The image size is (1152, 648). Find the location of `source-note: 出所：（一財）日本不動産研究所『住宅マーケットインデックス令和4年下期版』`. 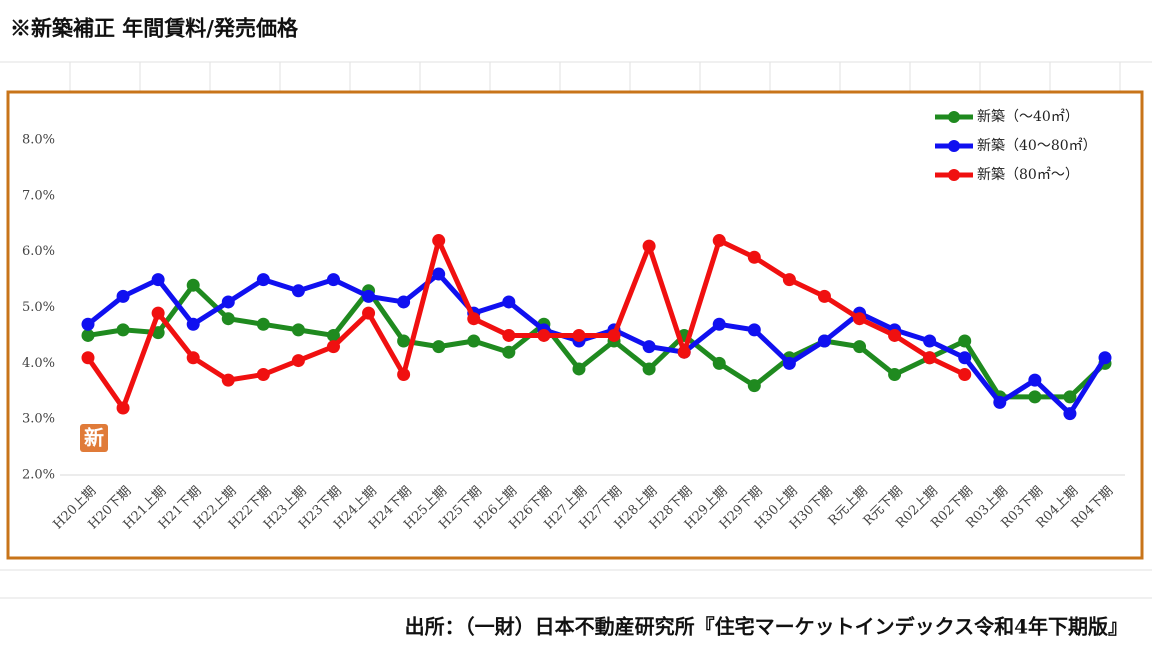

source-note: 出所：（一財）日本不動産研究所『住宅マーケットインデックス令和4年下期版』 is located at coordinates (766, 627).